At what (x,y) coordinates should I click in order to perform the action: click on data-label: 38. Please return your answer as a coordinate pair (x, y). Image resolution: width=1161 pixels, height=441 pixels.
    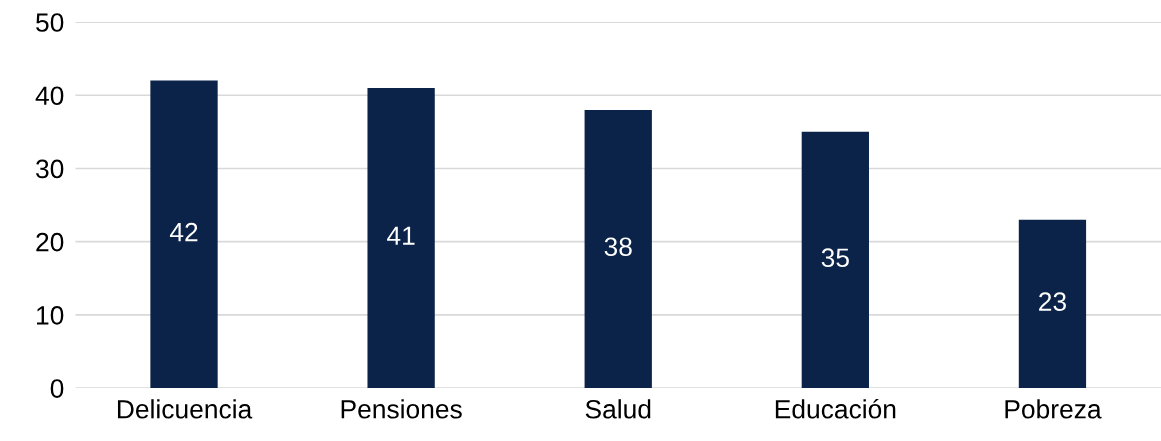
    Looking at the image, I should click on (618, 247).